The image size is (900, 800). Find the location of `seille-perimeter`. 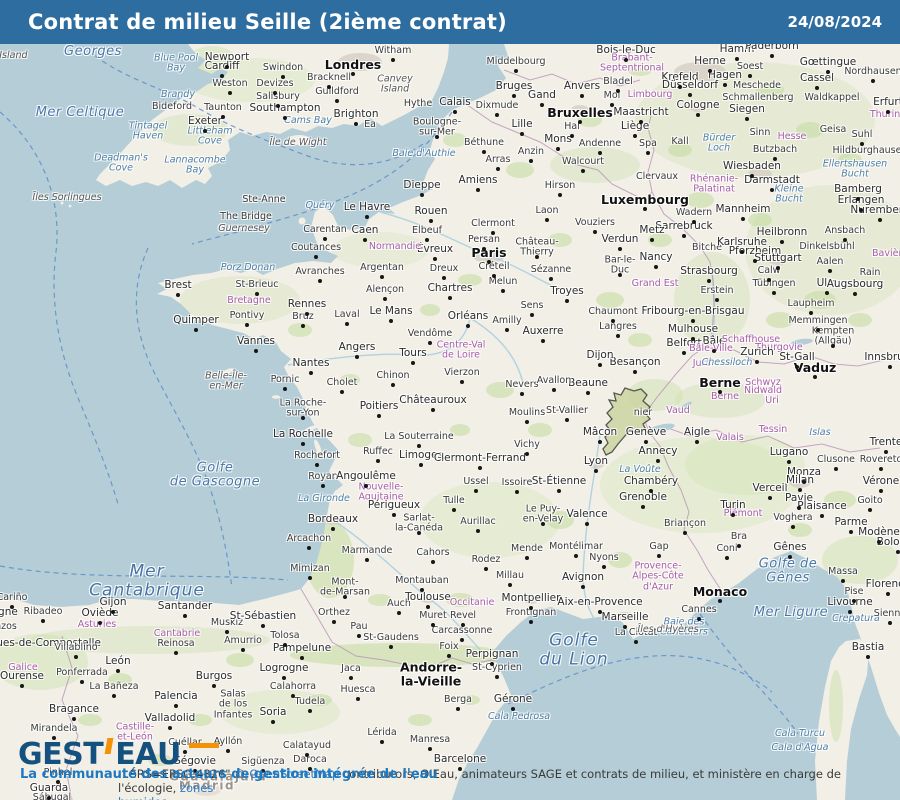

seille-perimeter is located at coordinates (626, 421).